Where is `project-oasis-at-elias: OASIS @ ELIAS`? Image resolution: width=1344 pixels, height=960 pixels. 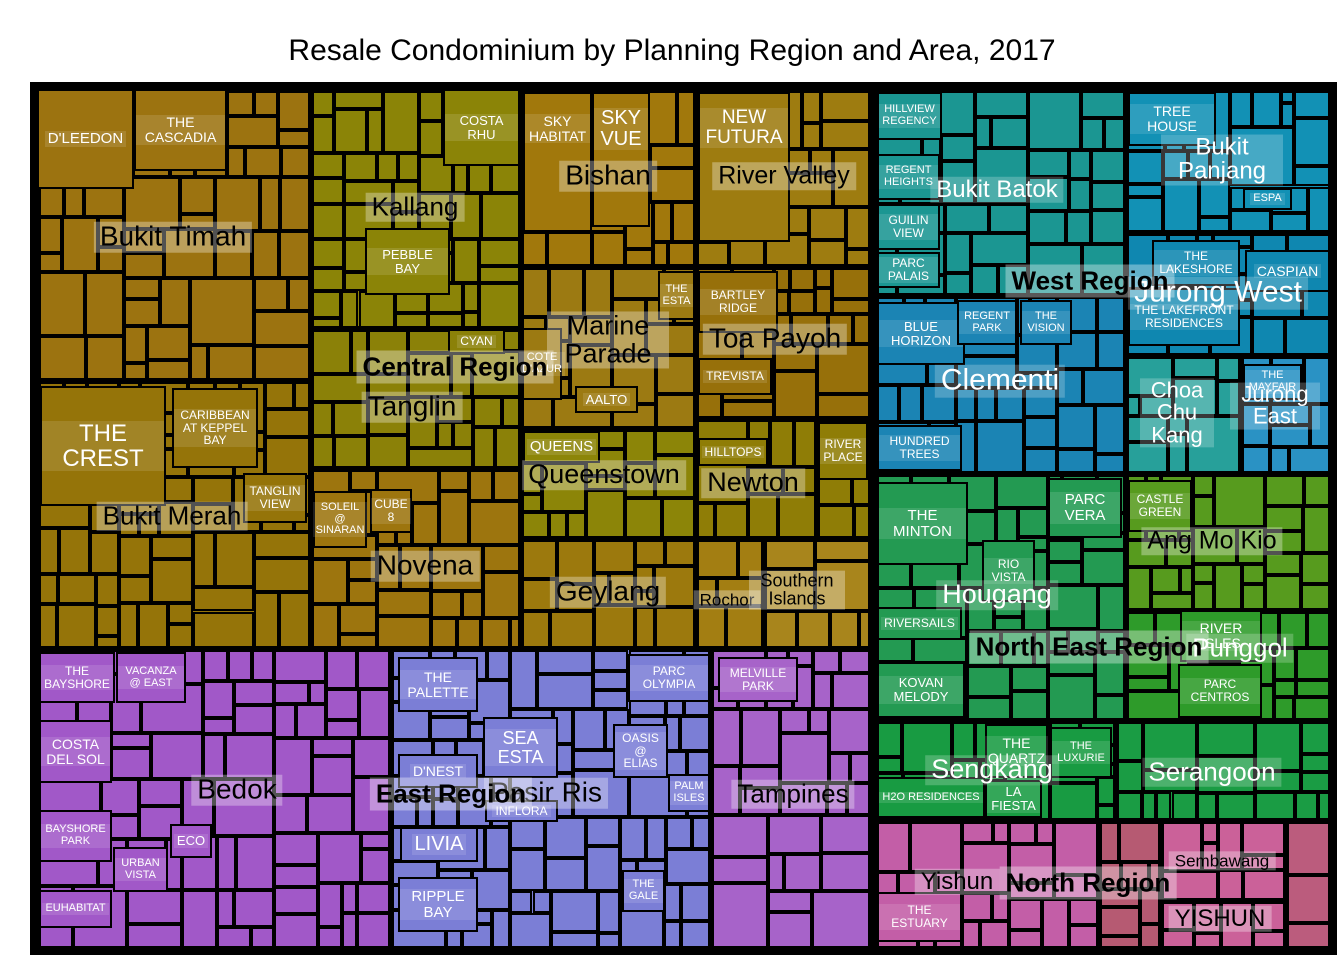
project-oasis-at-elias: OASIS @ ELIAS is located at coordinates (640, 751).